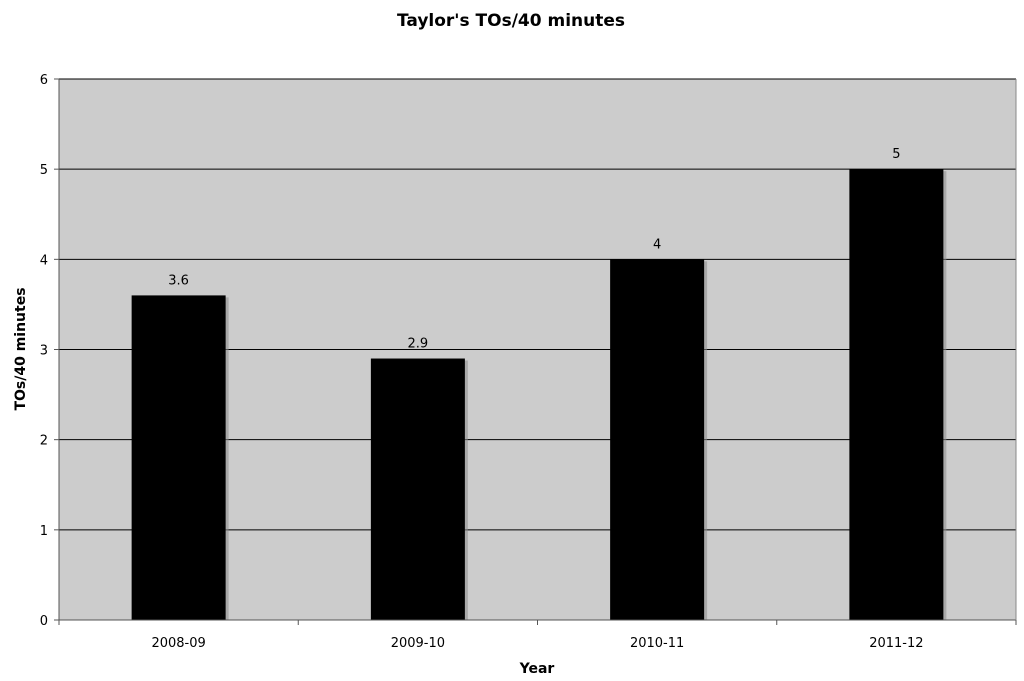  Describe the element at coordinates (896, 643) in the screenshot. I see `x-tick-label-2011-12: 2011-12` at that location.